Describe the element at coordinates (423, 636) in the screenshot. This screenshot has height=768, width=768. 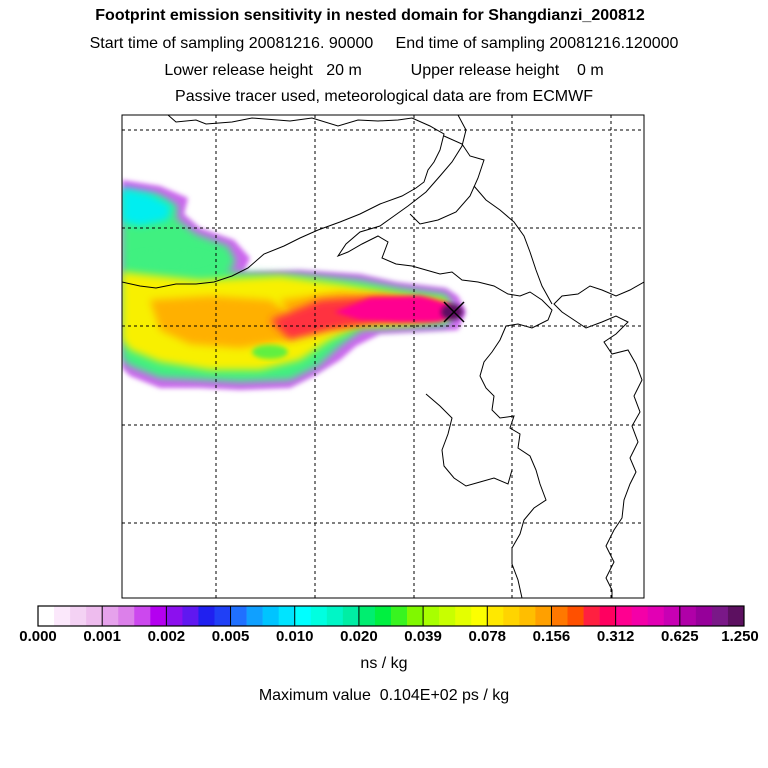
I see `colorbar-tick-label: 0.039` at that location.